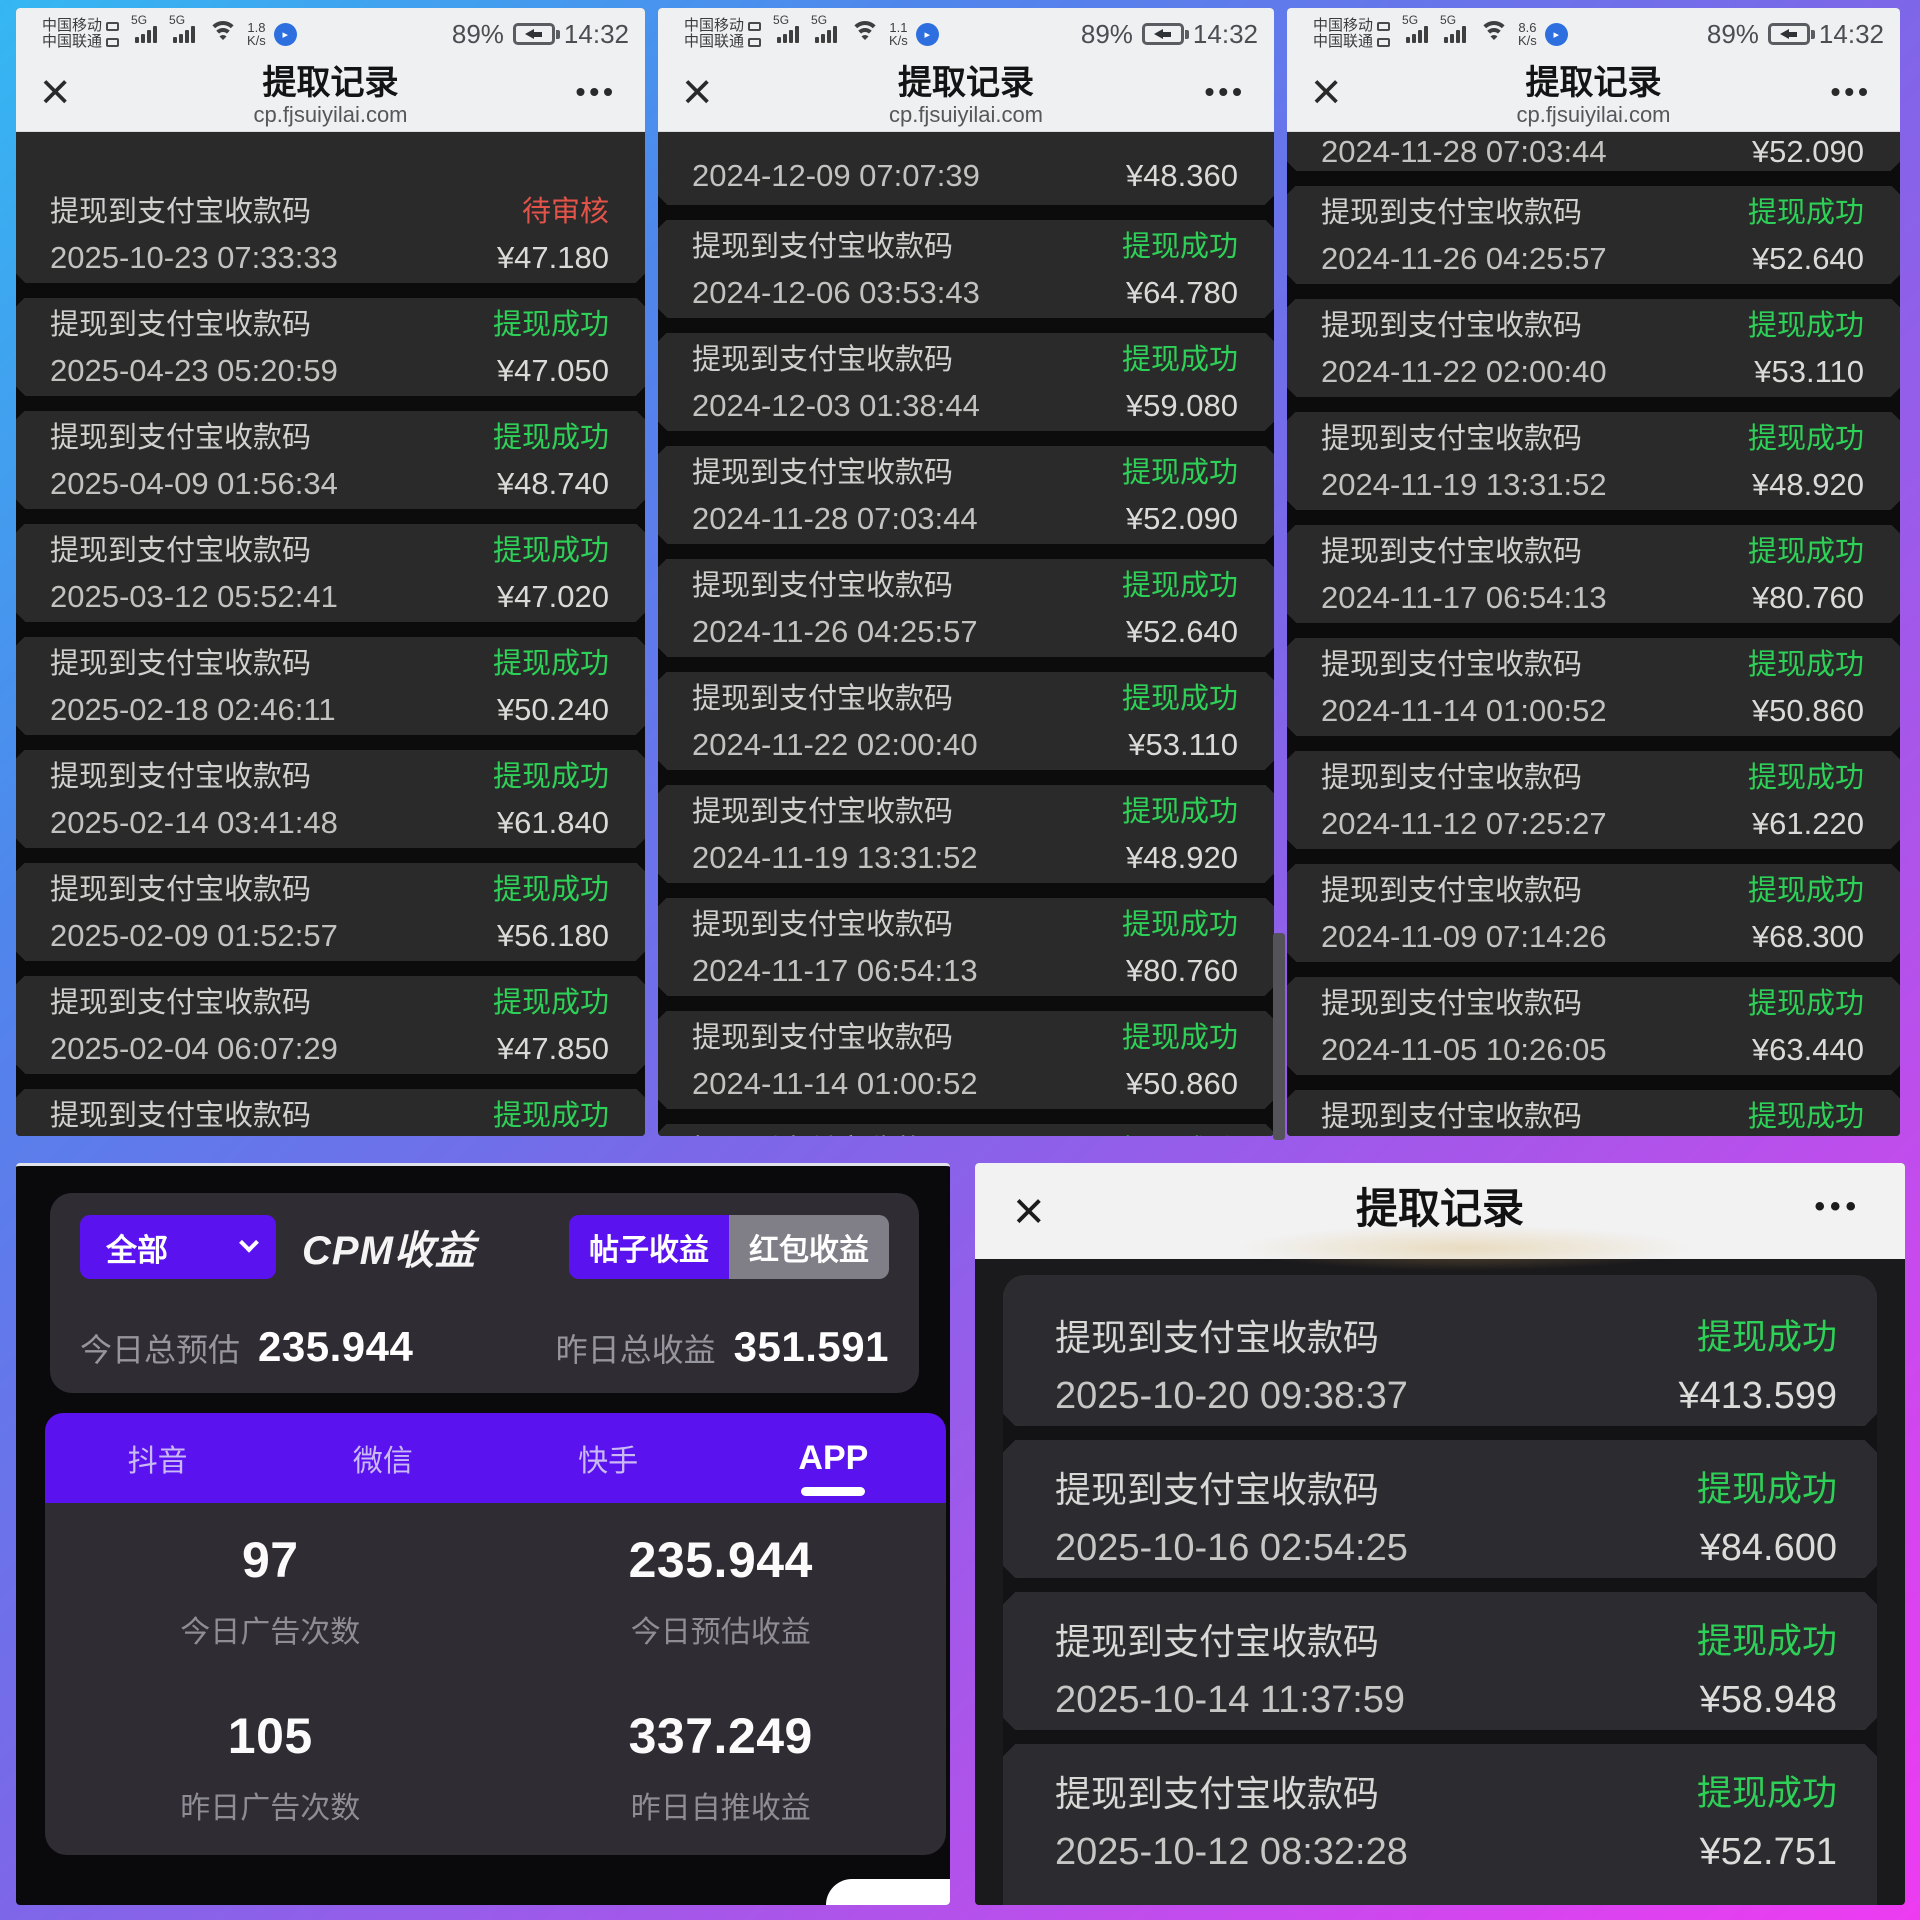  What do you see at coordinates (1592, 824) in the screenshot?
I see `row-detail-line: 2024-11-12 07:25:27 ¥61.220` at bounding box center [1592, 824].